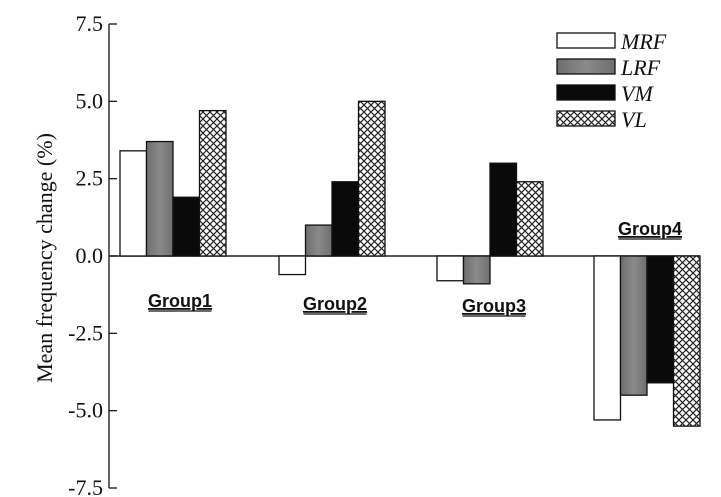 Image resolution: width=721 pixels, height=497 pixels. What do you see at coordinates (85, 332) in the screenshot?
I see `y-tick-label: -2.5` at bounding box center [85, 332].